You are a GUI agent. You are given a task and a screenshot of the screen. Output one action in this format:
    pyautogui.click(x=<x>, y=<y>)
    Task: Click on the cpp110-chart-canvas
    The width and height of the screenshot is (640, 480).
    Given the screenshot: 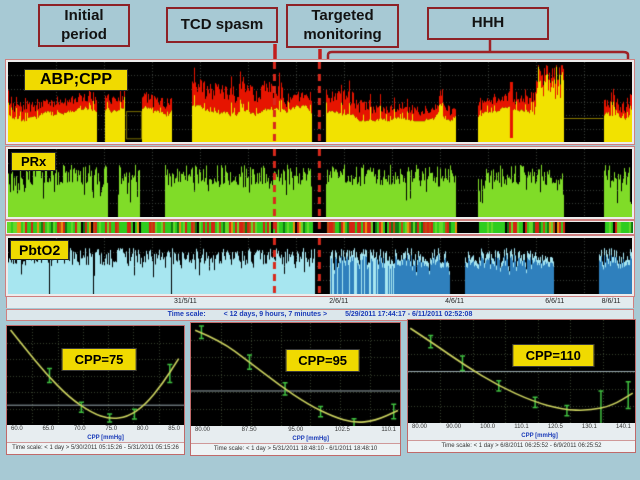 What is the action you would take?
    pyautogui.click(x=521, y=371)
    